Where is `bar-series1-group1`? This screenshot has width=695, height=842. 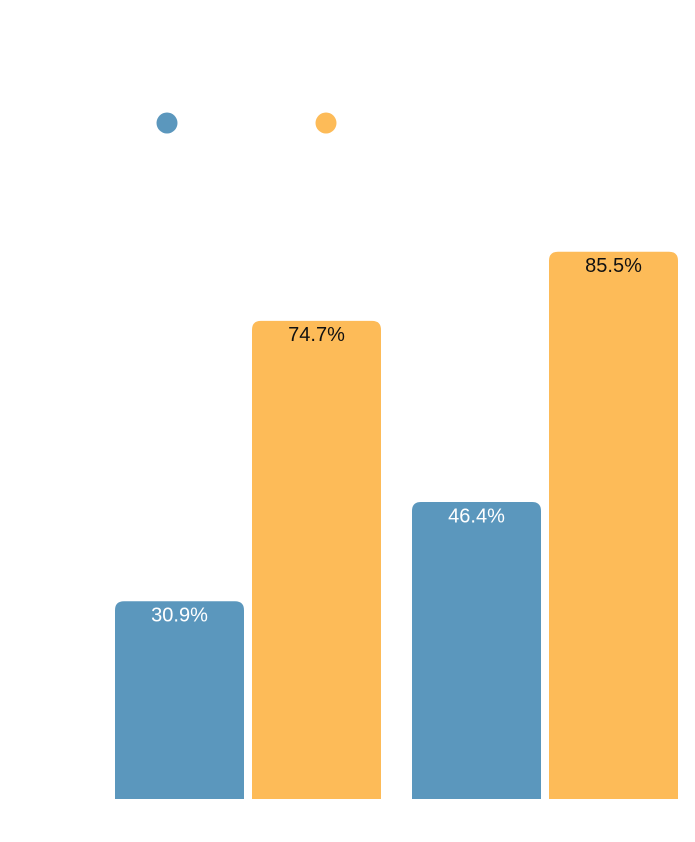
bar-series1-group1 is located at coordinates (179, 700).